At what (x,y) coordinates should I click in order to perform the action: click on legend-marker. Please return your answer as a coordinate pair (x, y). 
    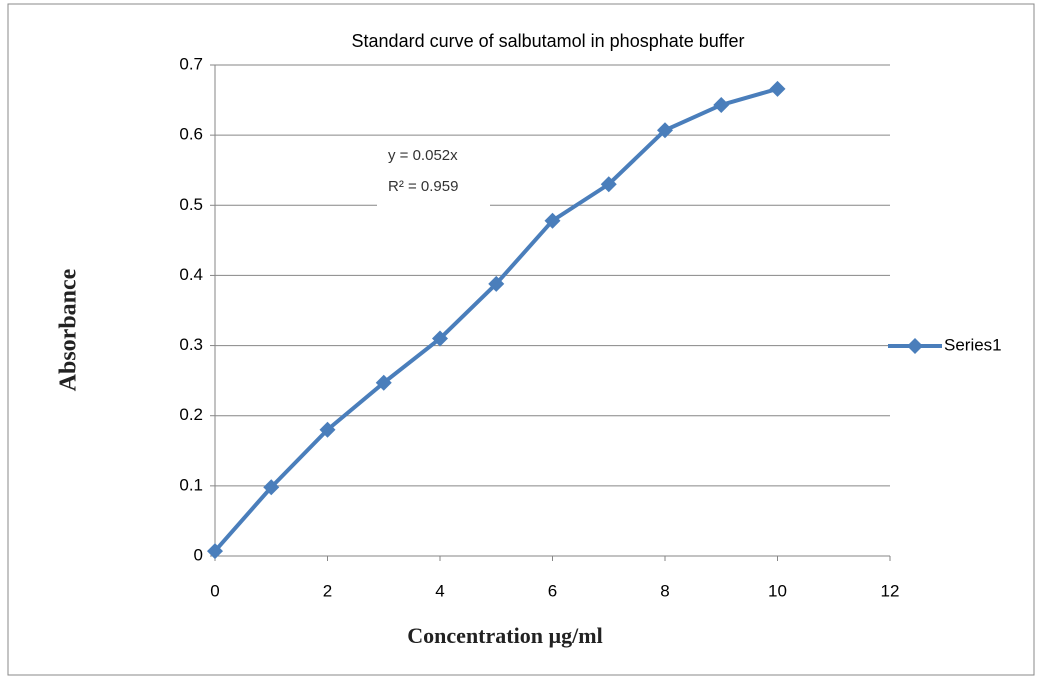
    Looking at the image, I should click on (915, 346).